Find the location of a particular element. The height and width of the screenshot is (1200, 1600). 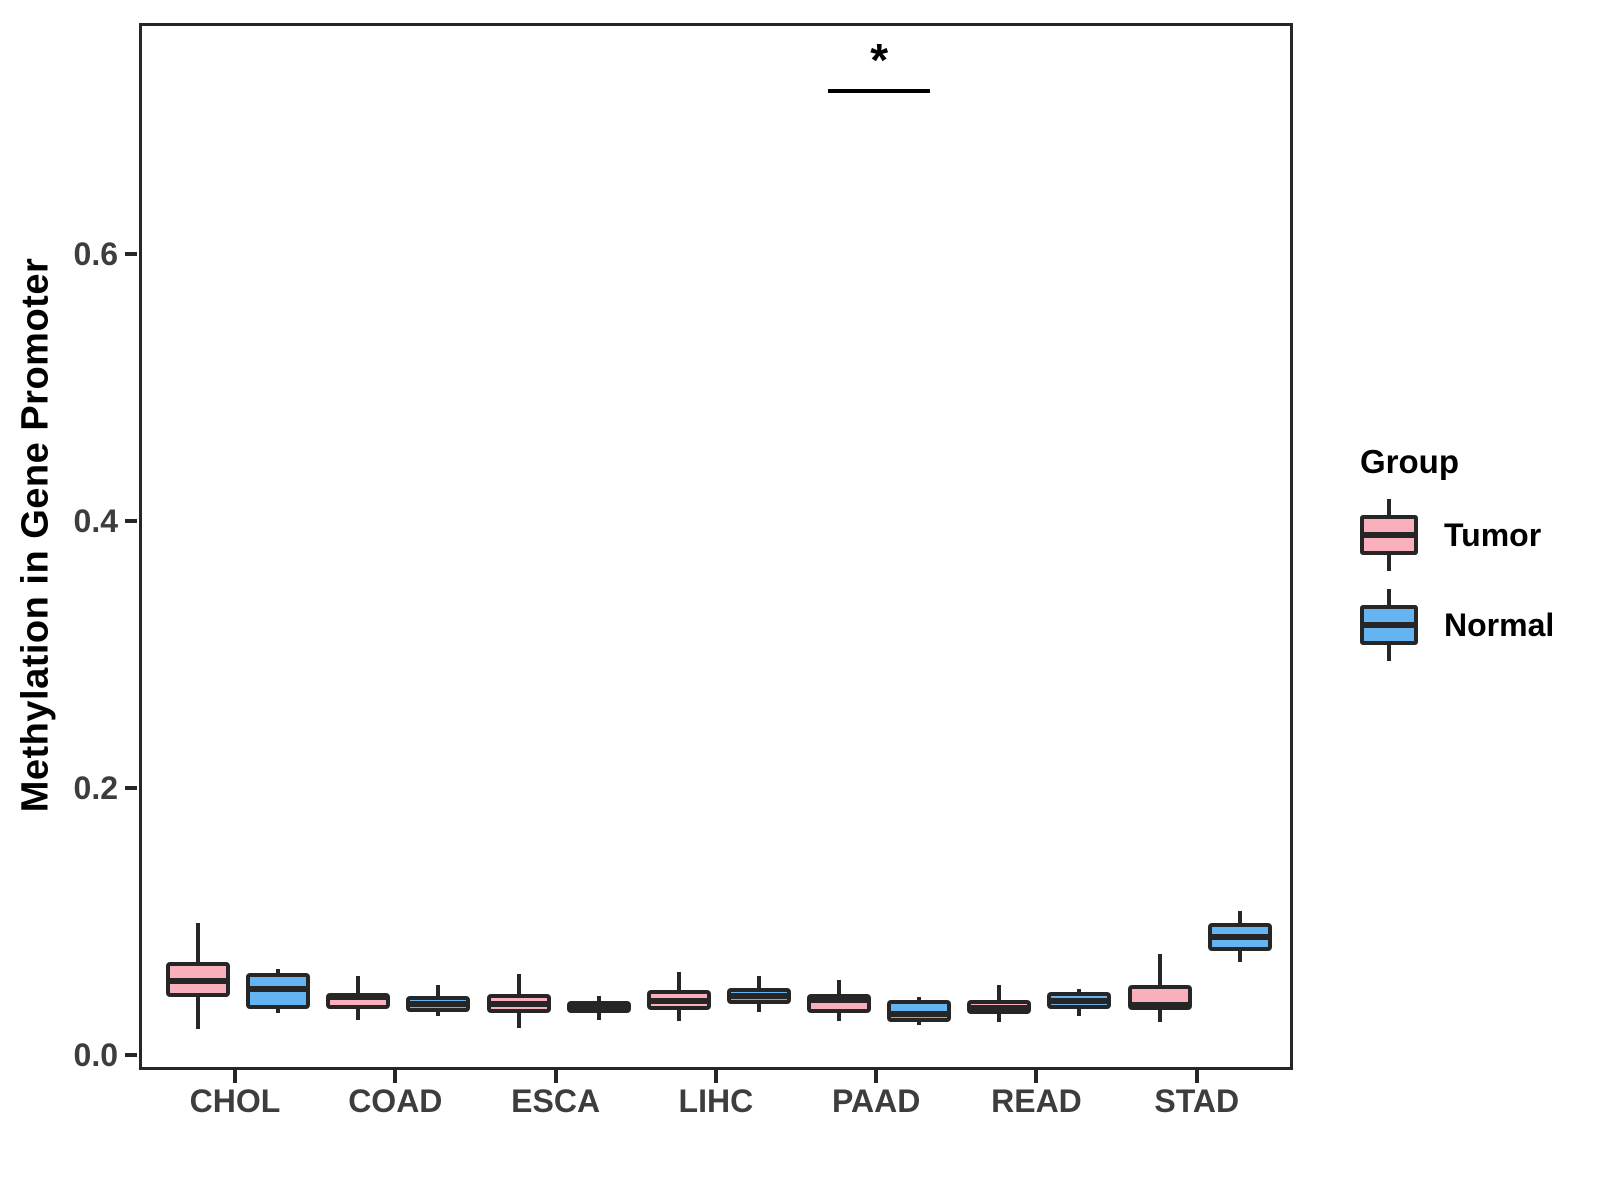

x-axis-label-stad: STAD is located at coordinates (1197, 1101).